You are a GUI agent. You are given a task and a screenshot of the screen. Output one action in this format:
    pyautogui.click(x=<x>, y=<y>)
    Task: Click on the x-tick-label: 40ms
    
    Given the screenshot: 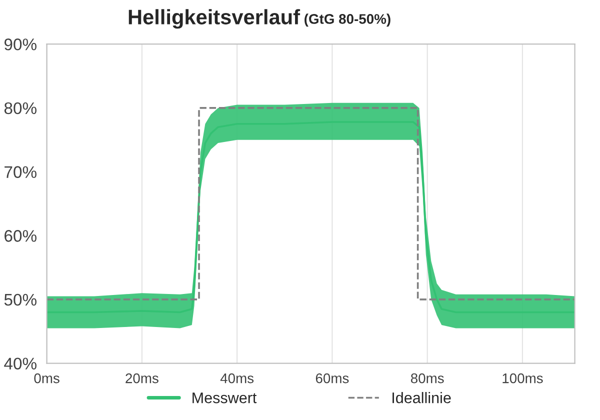 What is the action you would take?
    pyautogui.click(x=237, y=378)
    